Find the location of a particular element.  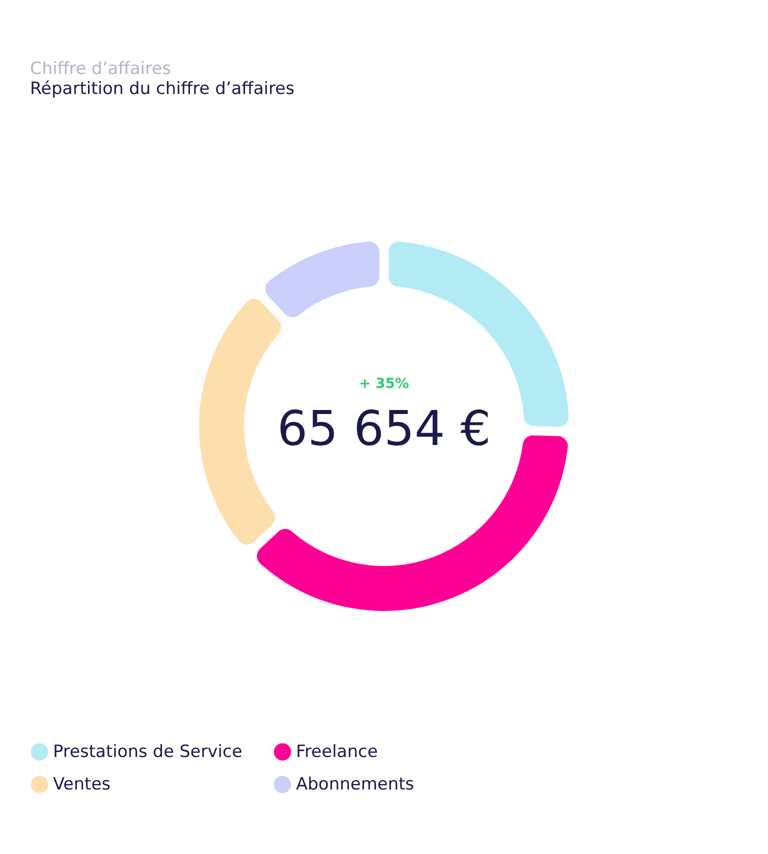

chart-title: Chiffre d’affaires is located at coordinates (101, 69).